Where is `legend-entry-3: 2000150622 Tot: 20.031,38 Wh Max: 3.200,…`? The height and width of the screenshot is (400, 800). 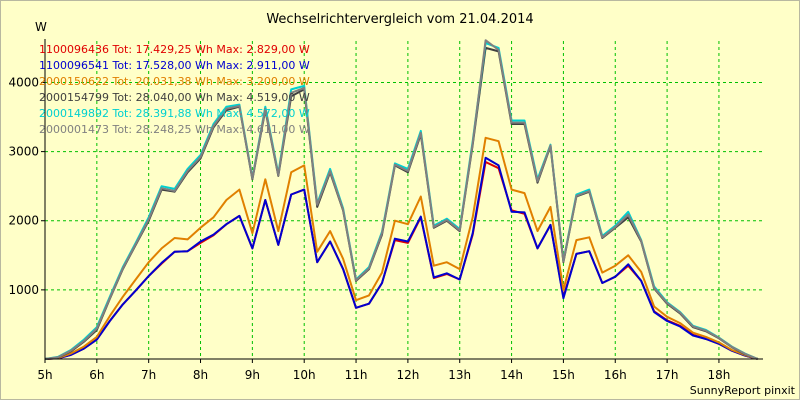
legend-entry-3: 2000150622 Tot: 20.031,38 Wh Max: 3.200,… is located at coordinates (174, 81).